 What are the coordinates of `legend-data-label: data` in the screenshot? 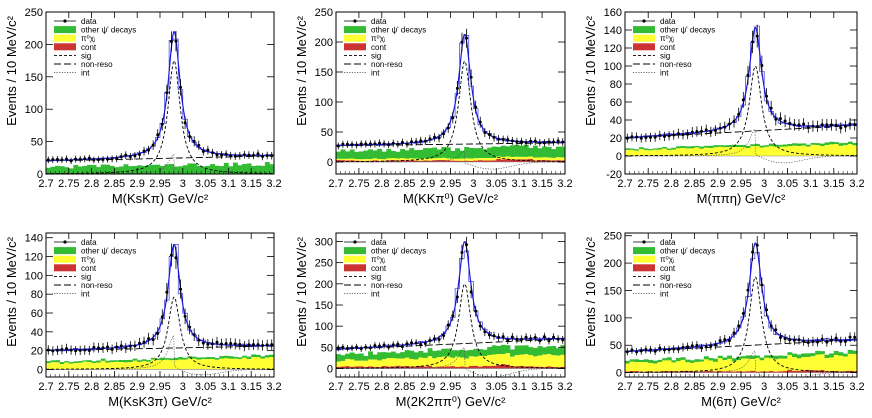 It's located at (89, 242).